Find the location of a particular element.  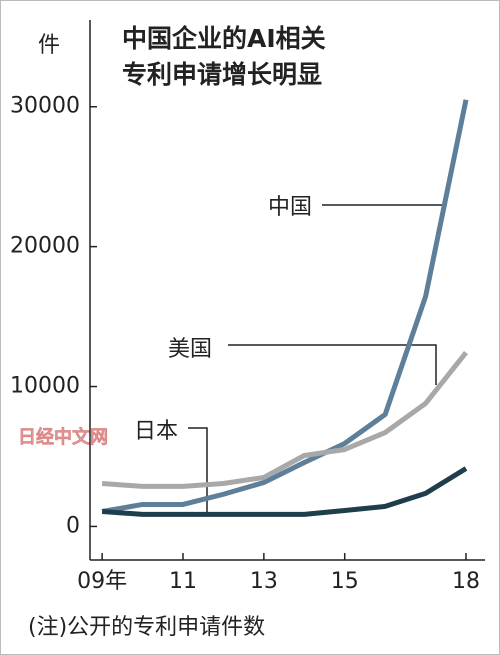

y-tick-label: 0 is located at coordinates (73, 525).